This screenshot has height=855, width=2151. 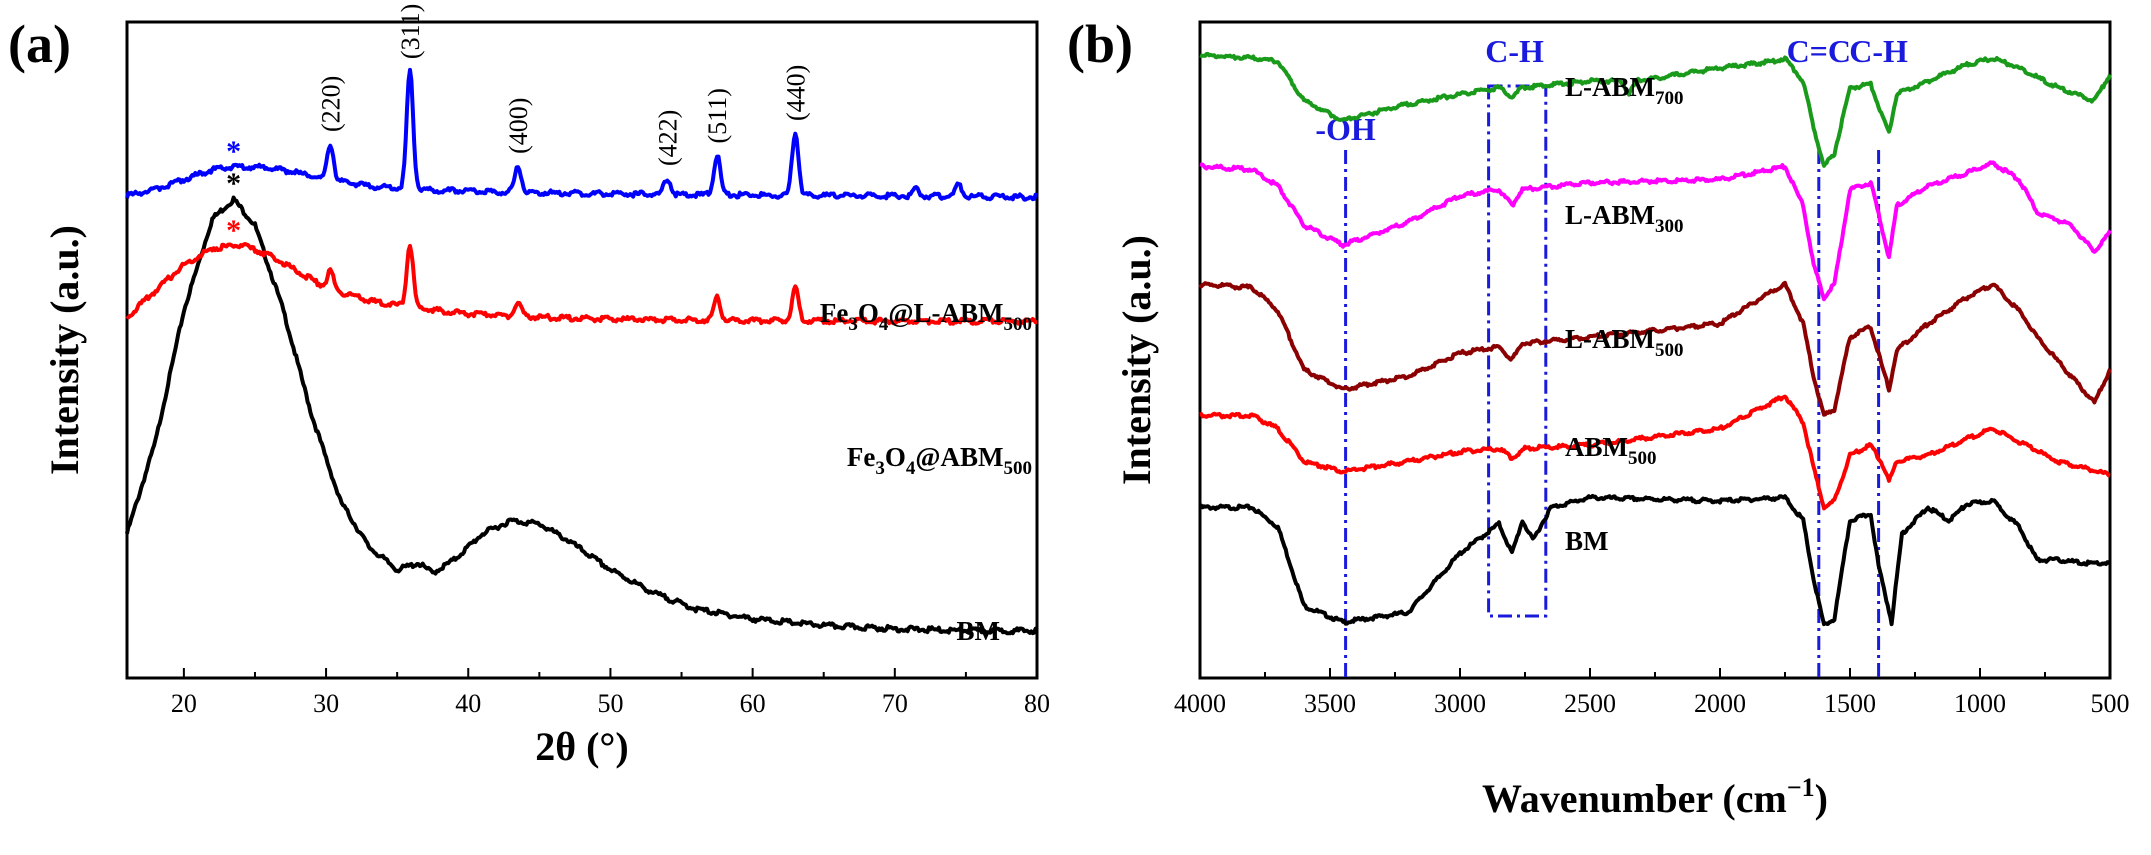 I want to click on ftir-series-label: BM, so click(x=1587, y=541).